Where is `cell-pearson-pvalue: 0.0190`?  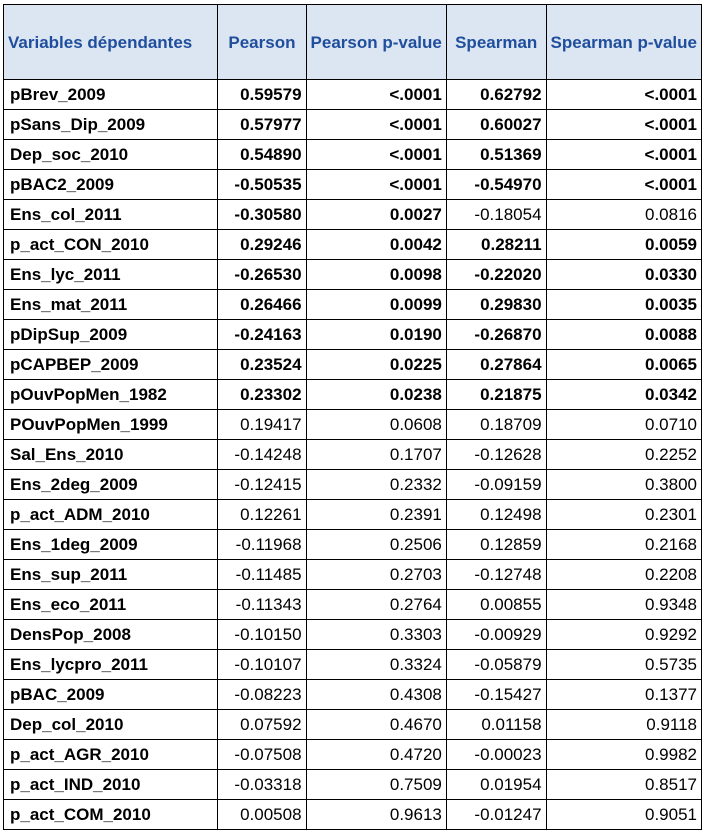
cell-pearson-pvalue: 0.0190 is located at coordinates (376, 334).